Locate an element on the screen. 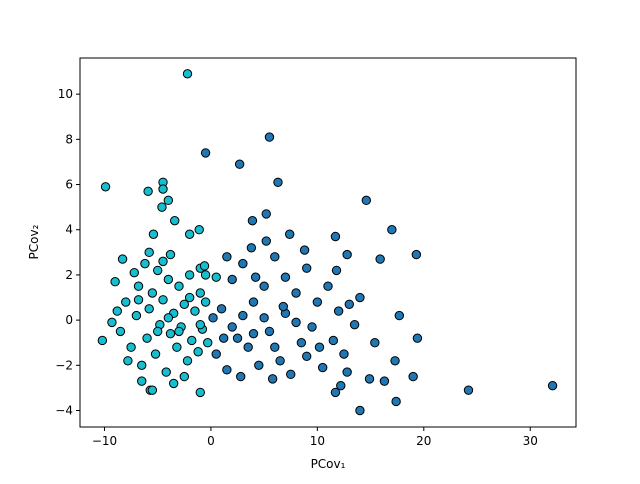  x-axis-label: PCov₁ is located at coordinates (328, 464).